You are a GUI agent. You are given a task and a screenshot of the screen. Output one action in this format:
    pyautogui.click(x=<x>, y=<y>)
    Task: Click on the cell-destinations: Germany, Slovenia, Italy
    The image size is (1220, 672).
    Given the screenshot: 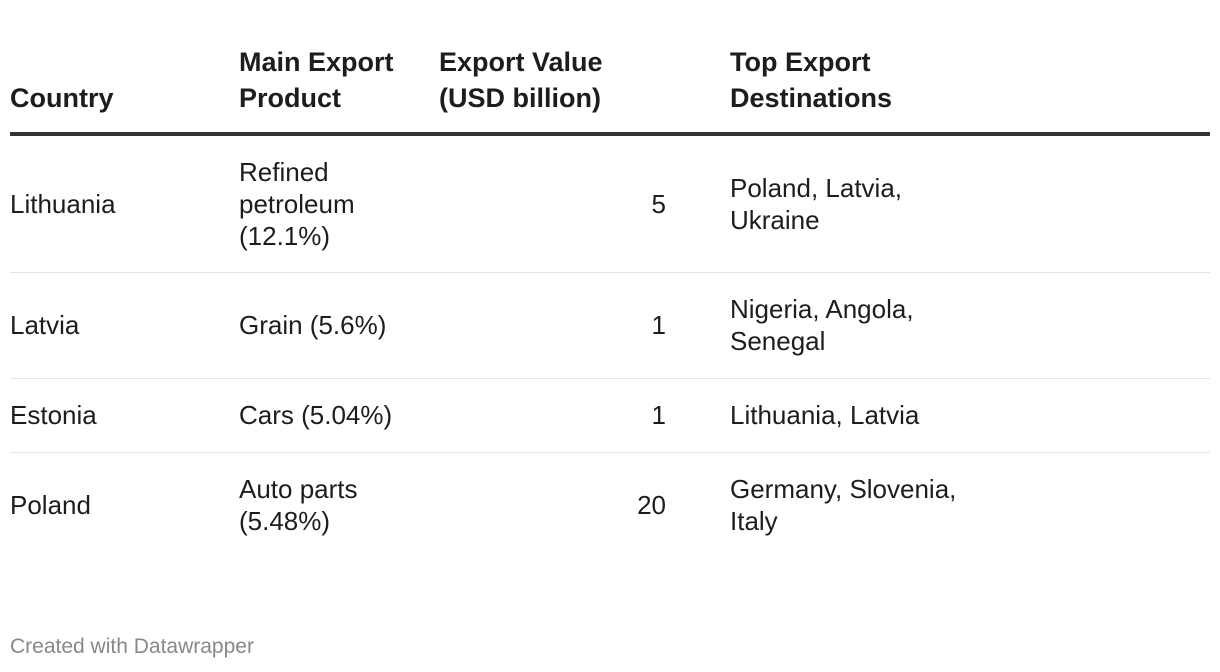 What is the action you would take?
    pyautogui.click(x=938, y=505)
    